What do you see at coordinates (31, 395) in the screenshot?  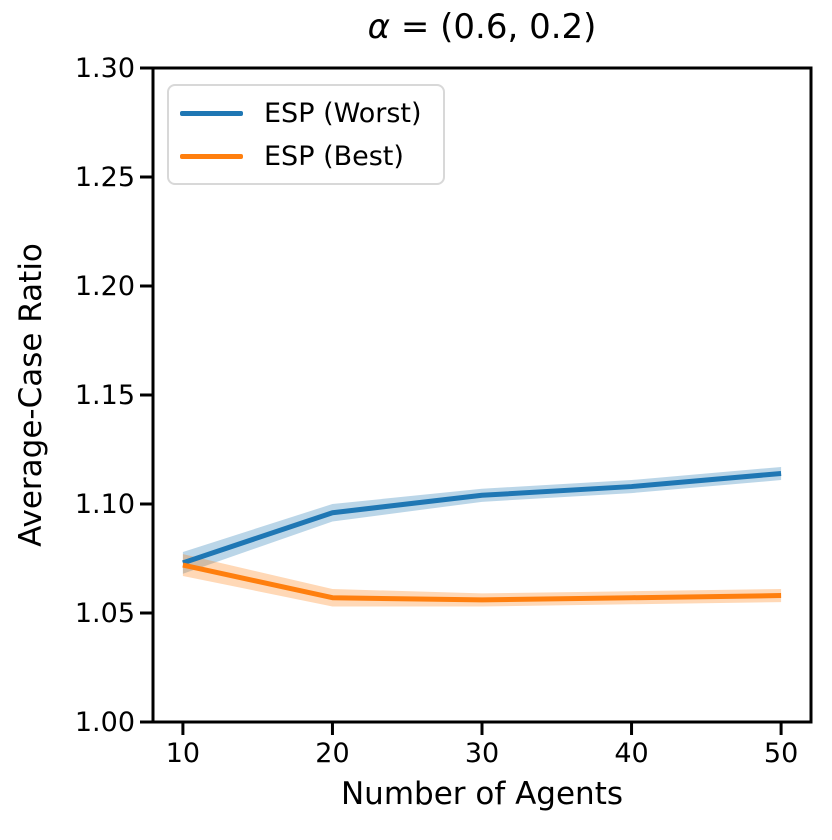 I see `y-axis-label: Average-Case Ratio` at bounding box center [31, 395].